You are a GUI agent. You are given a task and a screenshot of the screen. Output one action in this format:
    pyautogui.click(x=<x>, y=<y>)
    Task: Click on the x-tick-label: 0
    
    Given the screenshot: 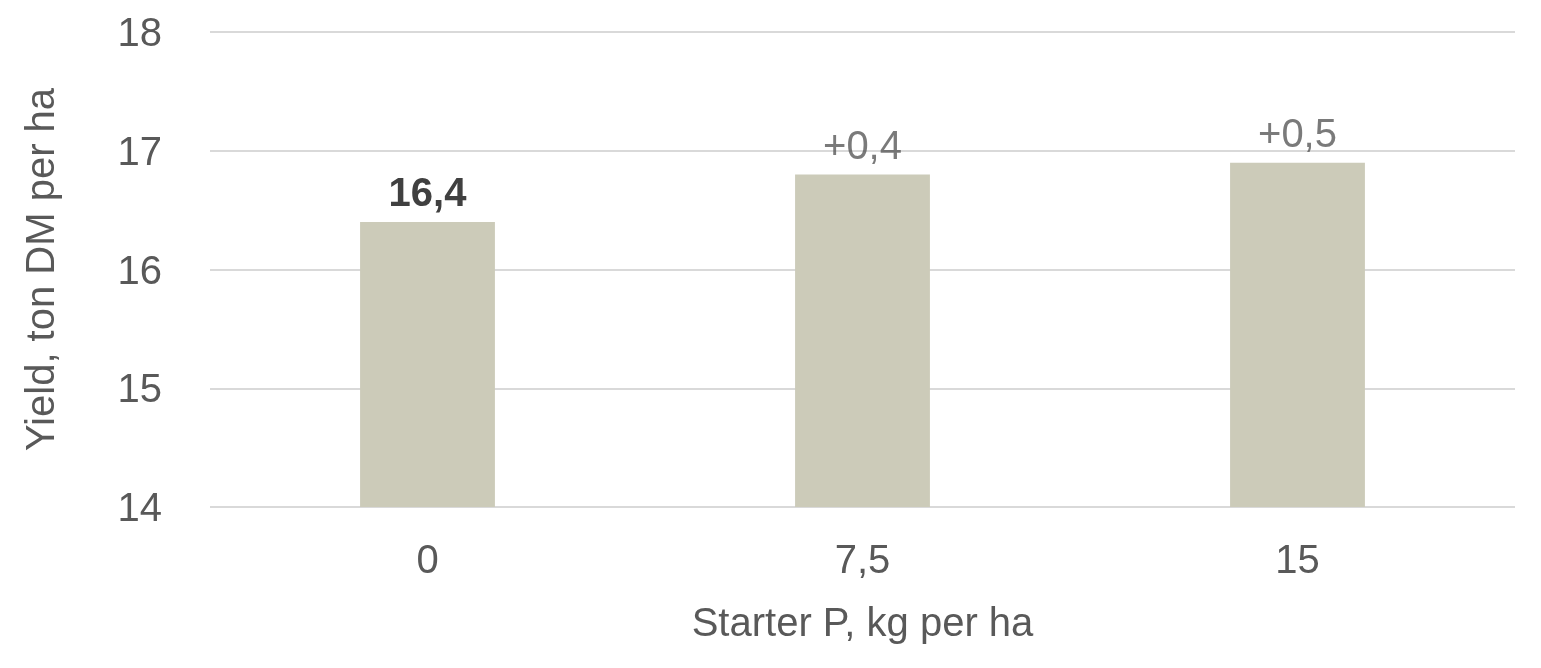 What is the action you would take?
    pyautogui.click(x=427, y=559)
    